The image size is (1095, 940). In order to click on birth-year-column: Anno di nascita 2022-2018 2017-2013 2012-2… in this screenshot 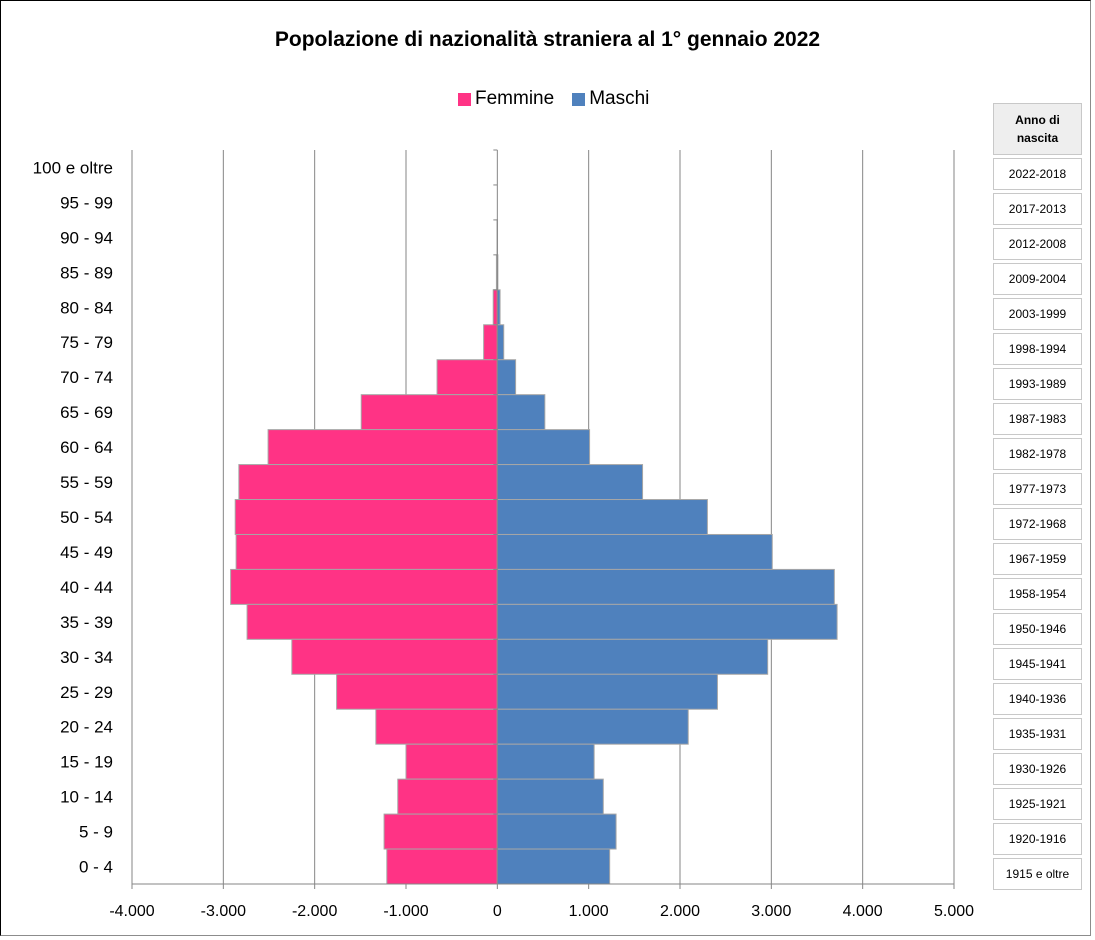, I will do `click(1038, 498)`.